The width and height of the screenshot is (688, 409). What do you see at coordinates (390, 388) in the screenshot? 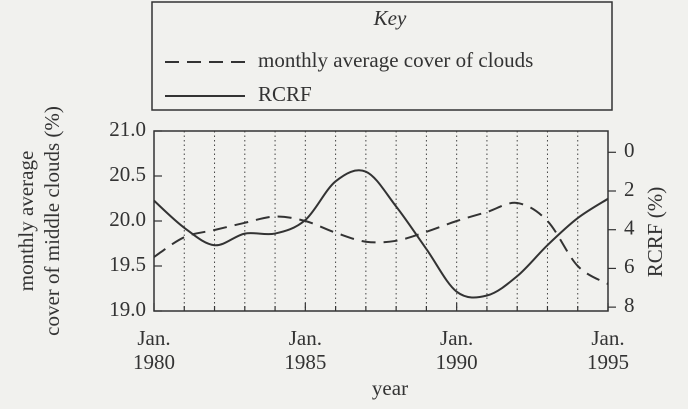
I see `x-axis-label: year` at bounding box center [390, 388].